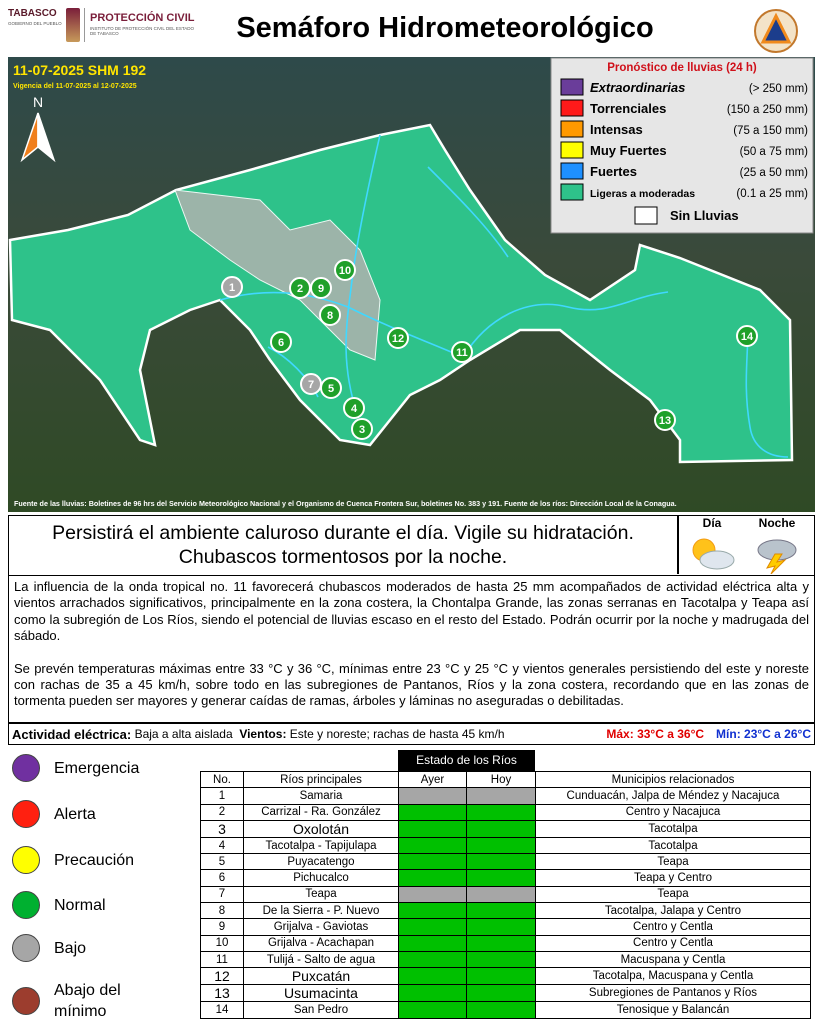 The width and height of the screenshot is (819, 1024). Describe the element at coordinates (321, 779) in the screenshot. I see `column-header: Ríos principales` at that location.